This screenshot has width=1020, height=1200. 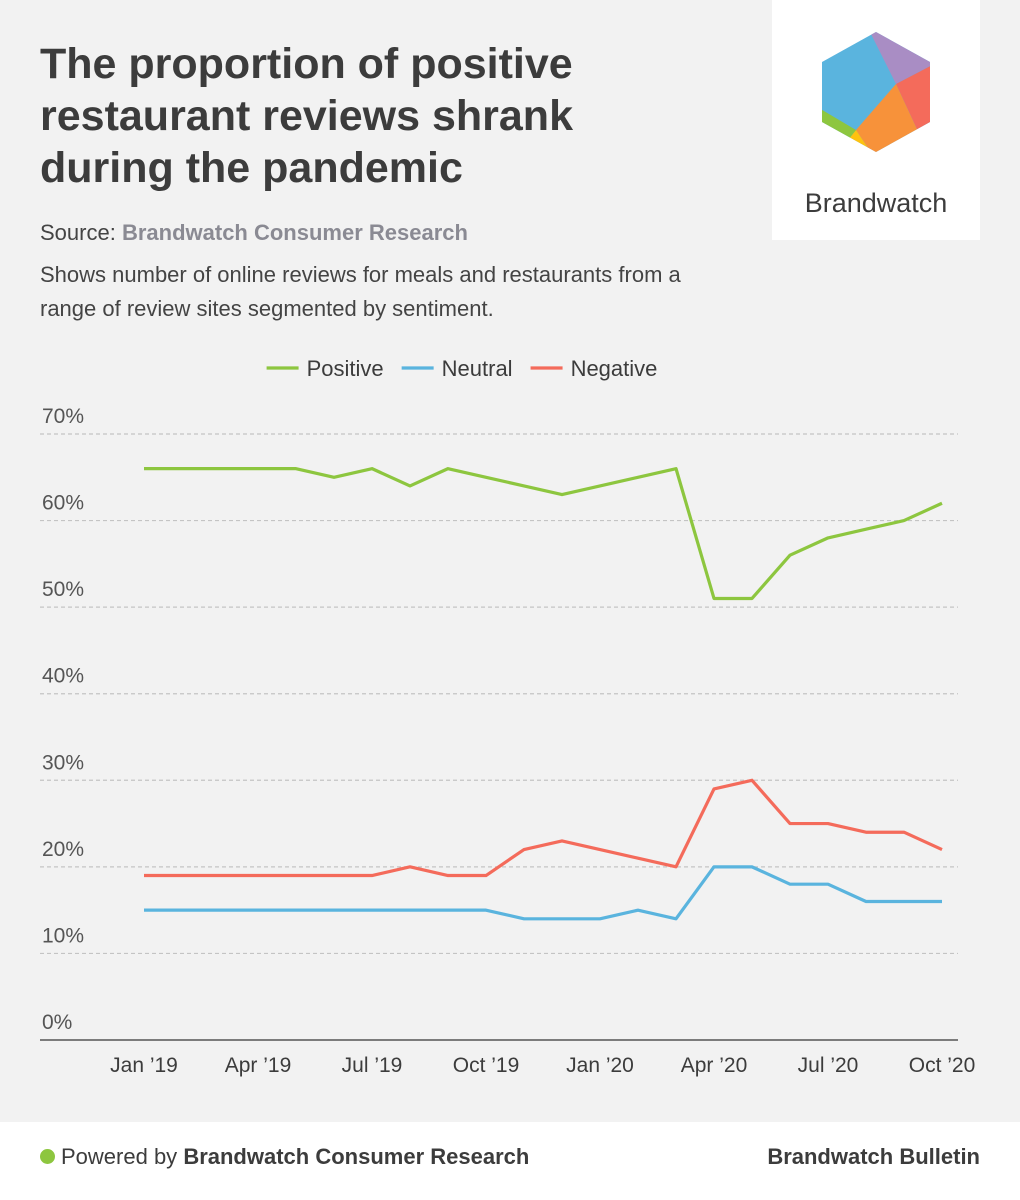 What do you see at coordinates (78, 232) in the screenshot?
I see `source-label: Source:` at bounding box center [78, 232].